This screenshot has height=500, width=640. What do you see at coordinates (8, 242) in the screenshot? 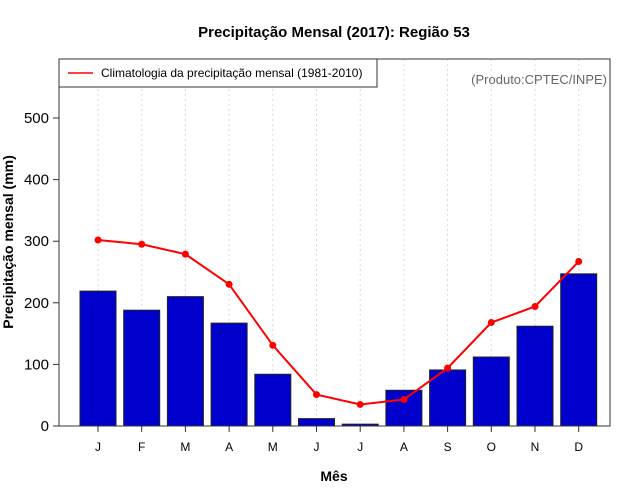
I see `y-axis-label: Precipitação mensal (mm)` at bounding box center [8, 242].